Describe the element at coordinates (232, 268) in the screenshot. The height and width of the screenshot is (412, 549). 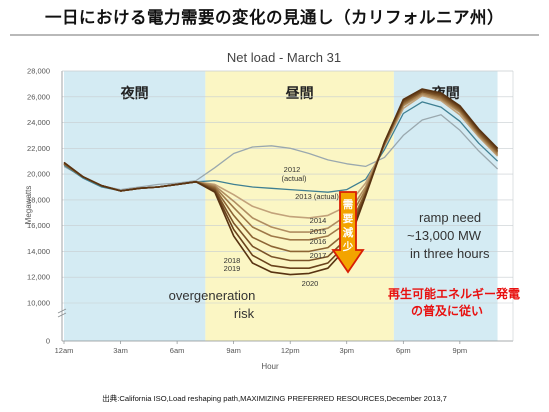
I see `series-label-2019: 2019` at that location.